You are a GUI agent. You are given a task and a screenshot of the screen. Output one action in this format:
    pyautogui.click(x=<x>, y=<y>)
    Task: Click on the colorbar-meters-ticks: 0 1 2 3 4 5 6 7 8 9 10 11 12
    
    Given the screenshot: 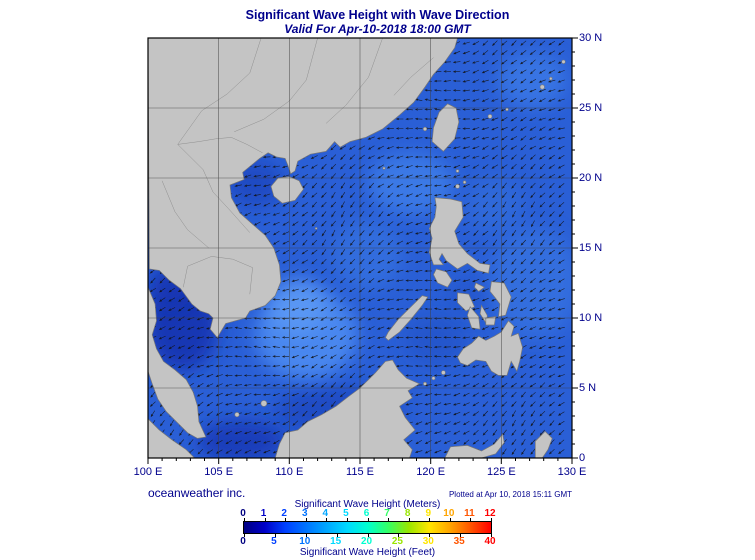 What is the action you would take?
    pyautogui.click(x=368, y=514)
    